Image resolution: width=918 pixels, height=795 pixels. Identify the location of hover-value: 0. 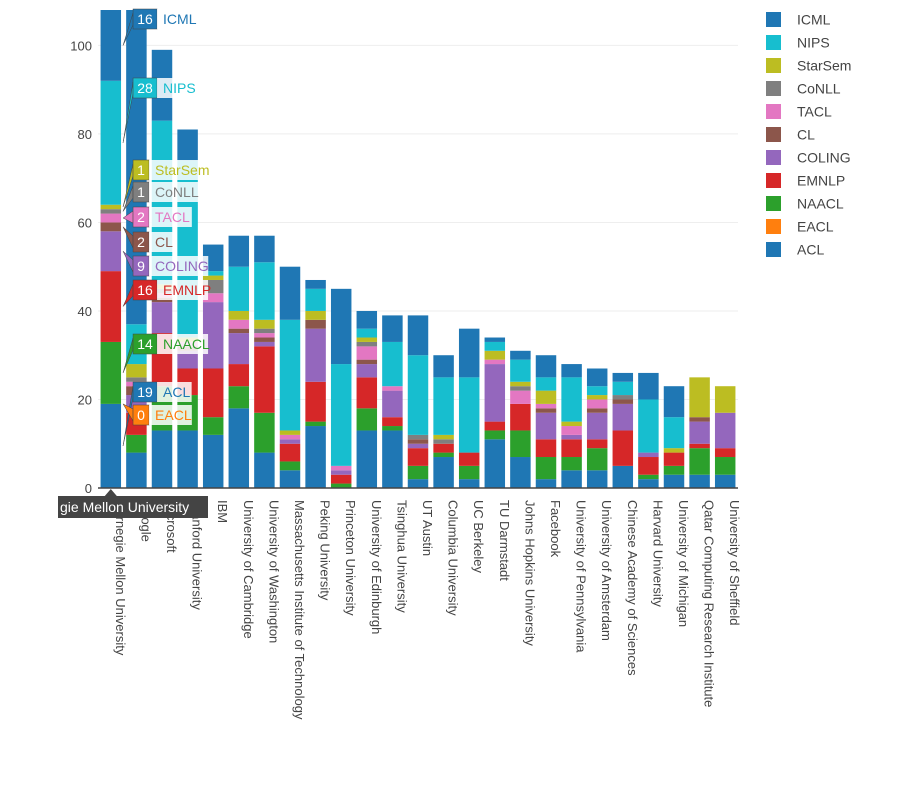
(141, 415).